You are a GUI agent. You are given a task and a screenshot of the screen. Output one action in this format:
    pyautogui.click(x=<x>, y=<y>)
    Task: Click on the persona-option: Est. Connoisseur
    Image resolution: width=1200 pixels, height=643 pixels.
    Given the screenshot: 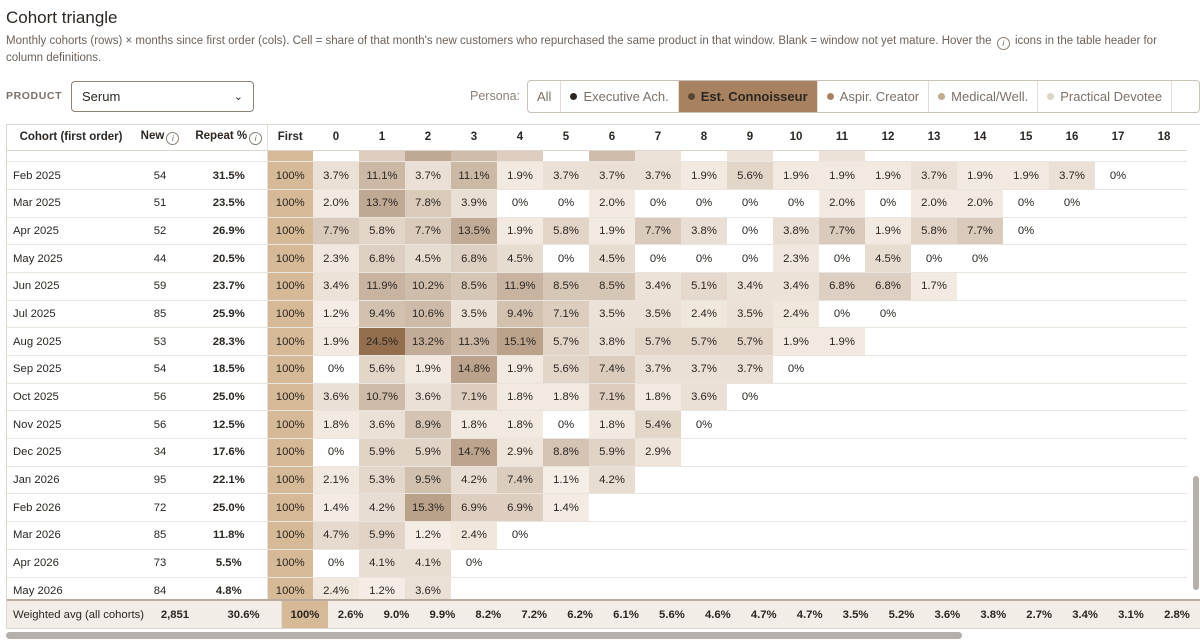 What is the action you would take?
    pyautogui.click(x=748, y=96)
    